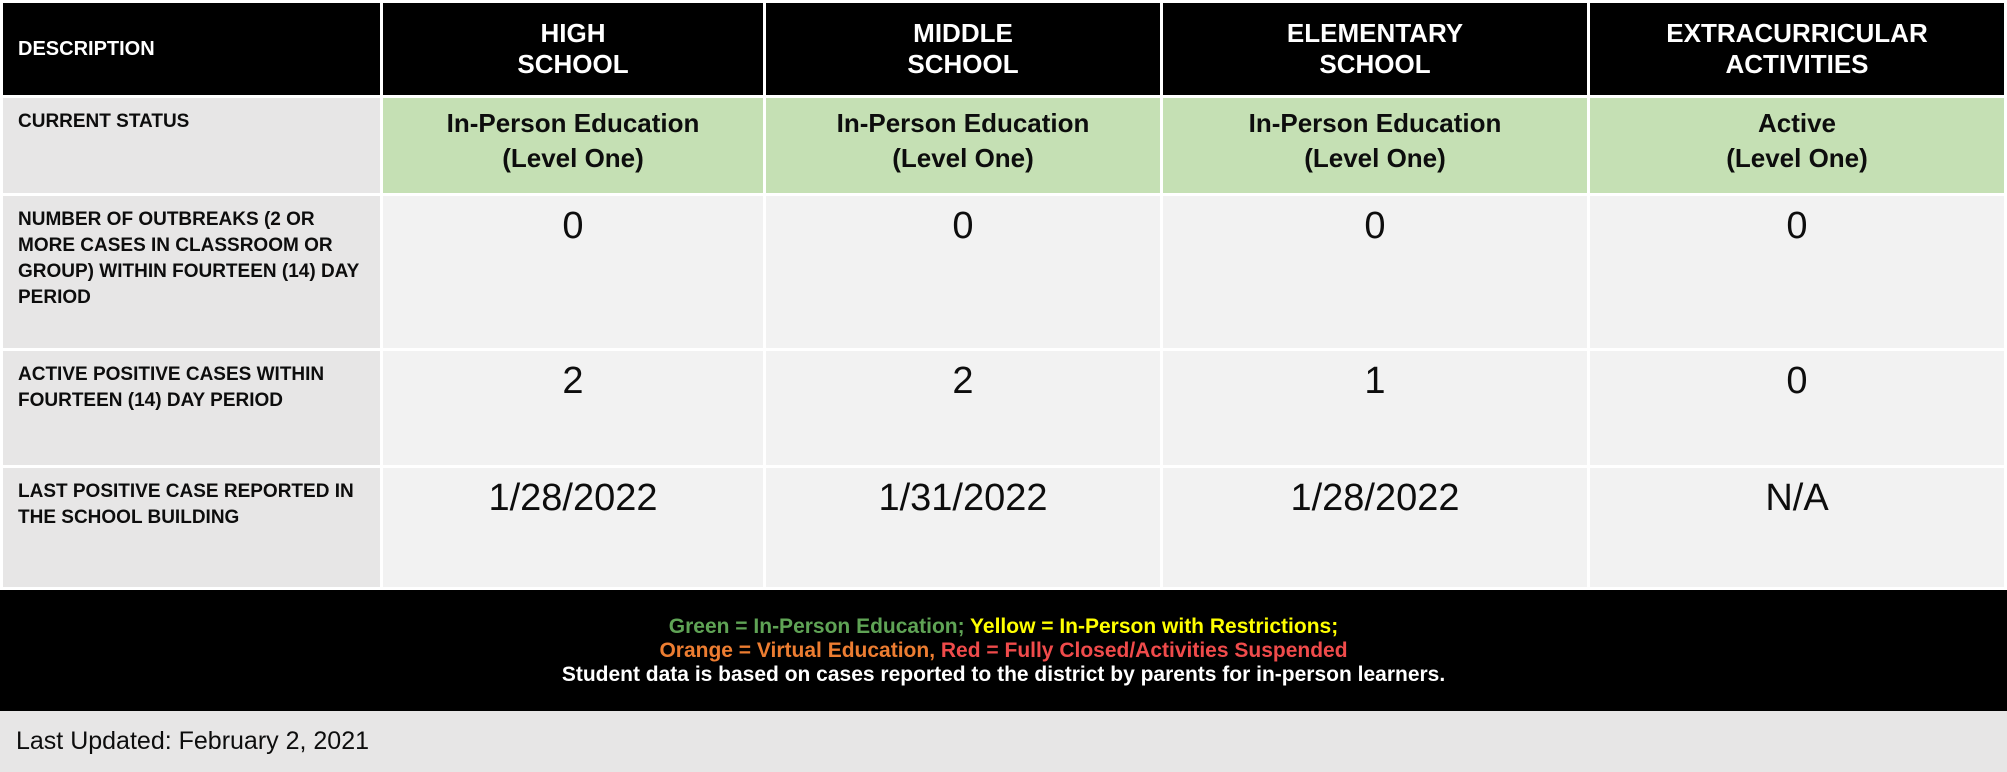 This screenshot has height=772, width=2007. Describe the element at coordinates (1797, 272) in the screenshot. I see `outbreaks-extracurricular: 0` at that location.